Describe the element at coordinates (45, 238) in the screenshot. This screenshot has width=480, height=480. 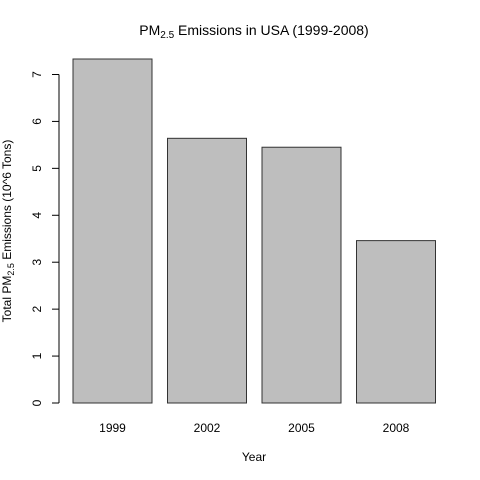
I see `y-axis: 0 1 2 3 4 5 6 7` at that location.